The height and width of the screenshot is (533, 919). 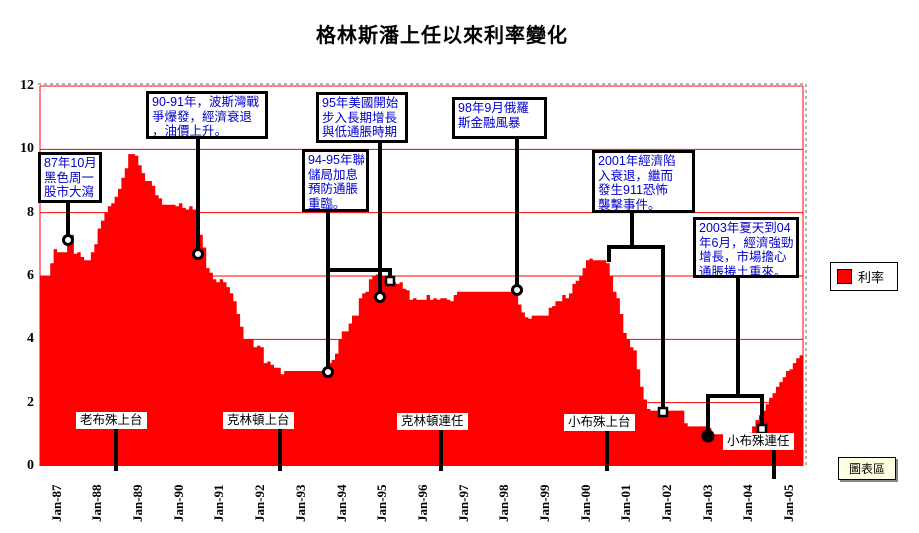 I want to click on y-tick-label-0: 0, so click(x=30, y=465).